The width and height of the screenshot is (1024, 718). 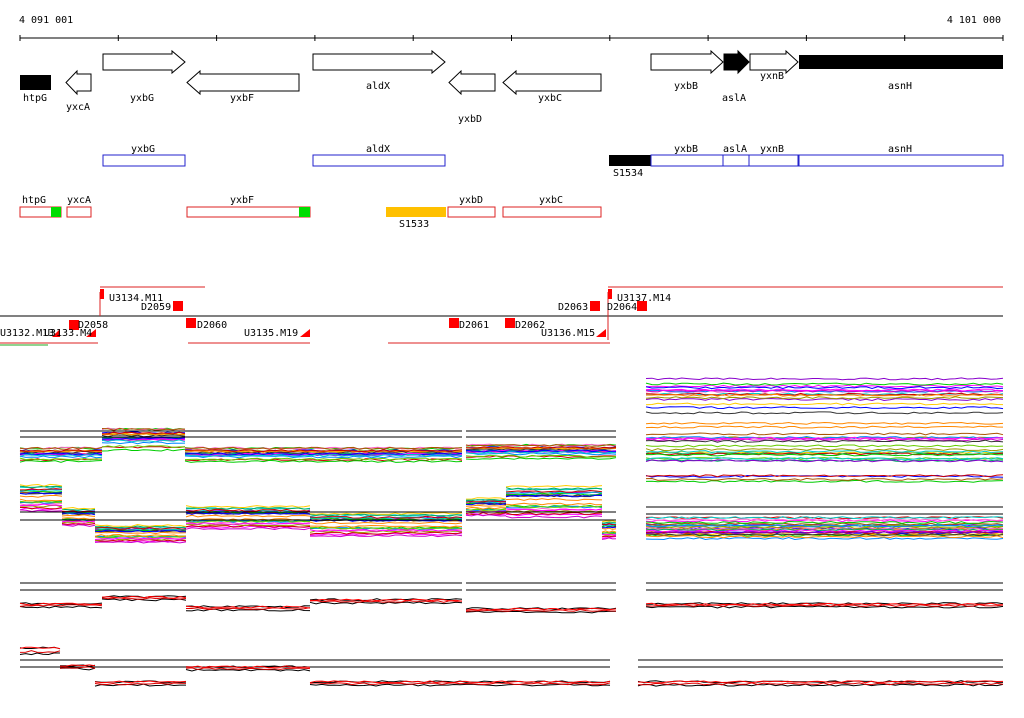 What do you see at coordinates (471, 212) in the screenshot?
I see `reverse-unit-yxbD` at bounding box center [471, 212].